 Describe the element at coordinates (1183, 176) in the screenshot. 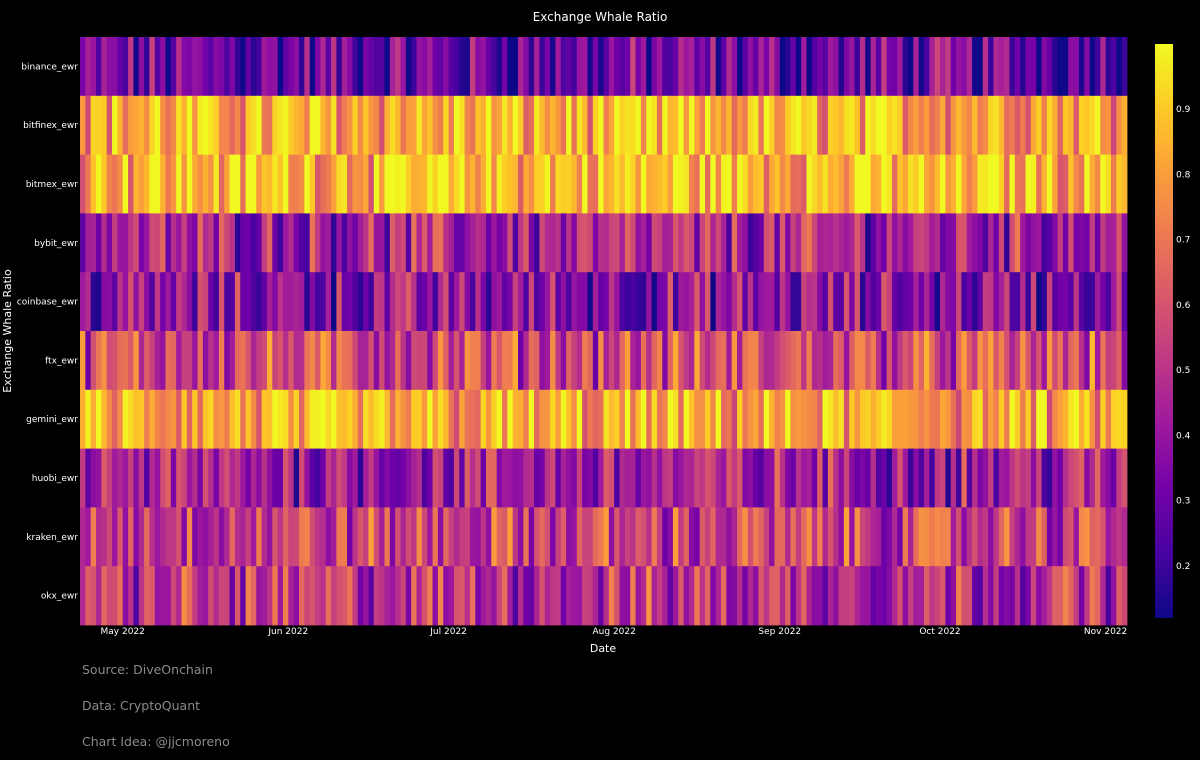

I see `colorbar-tick-label: 0.8` at that location.